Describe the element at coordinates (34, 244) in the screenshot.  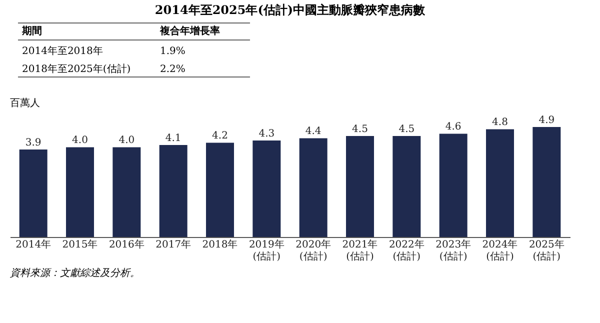
I see `x-tick-label: 2014年` at that location.